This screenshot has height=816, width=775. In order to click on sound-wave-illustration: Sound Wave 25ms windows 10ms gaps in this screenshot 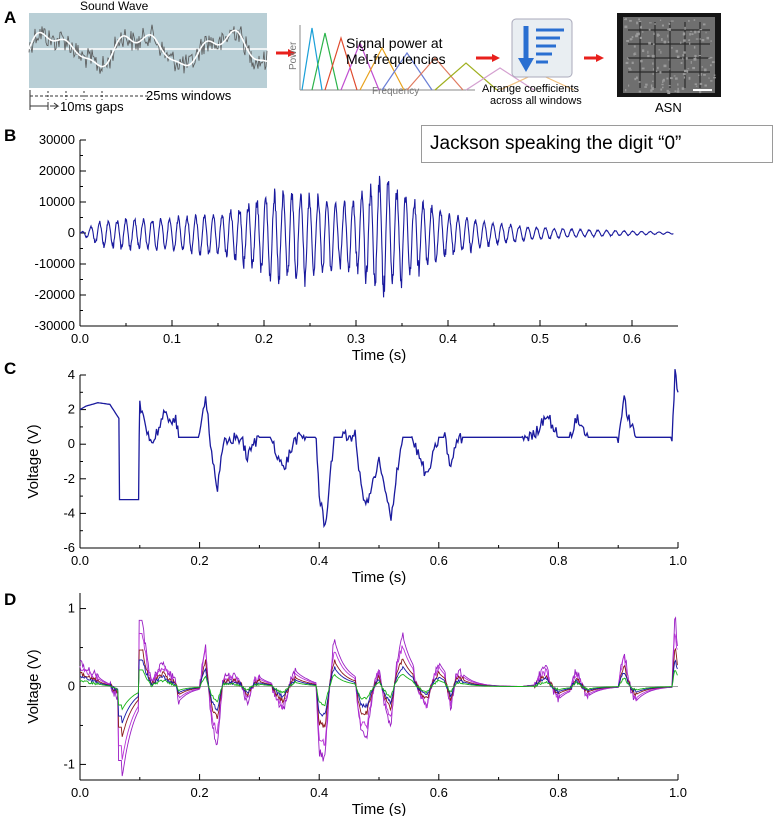, I will do `click(148, 57)`.